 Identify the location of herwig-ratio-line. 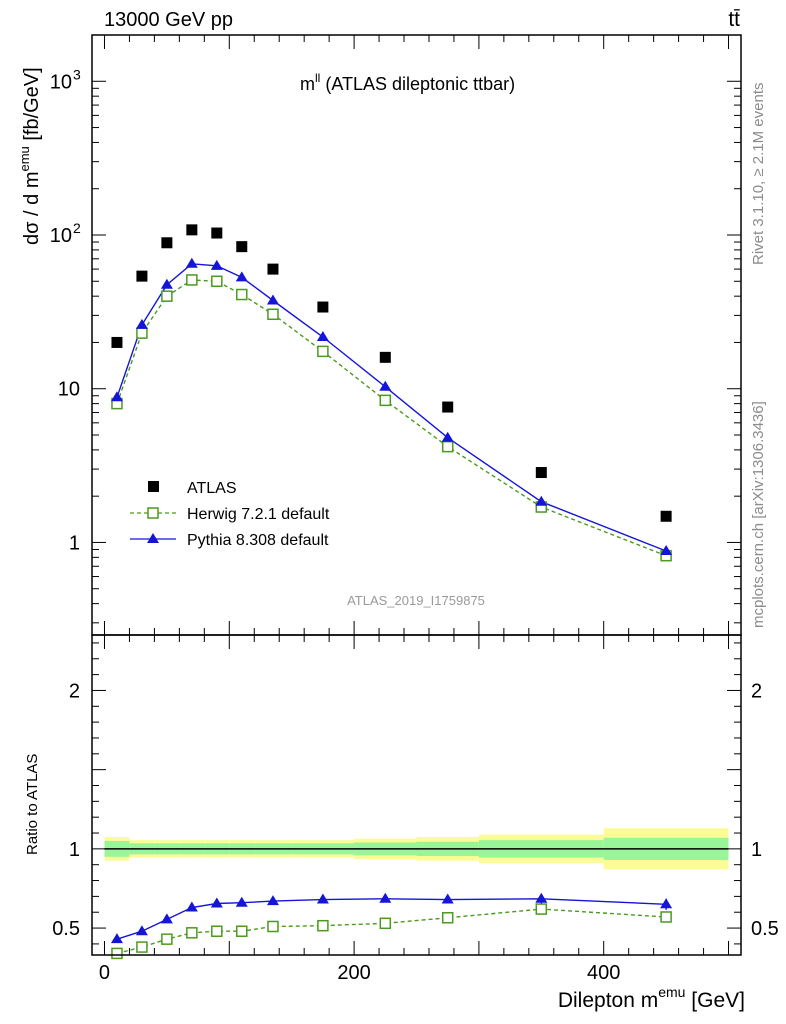
(391, 931).